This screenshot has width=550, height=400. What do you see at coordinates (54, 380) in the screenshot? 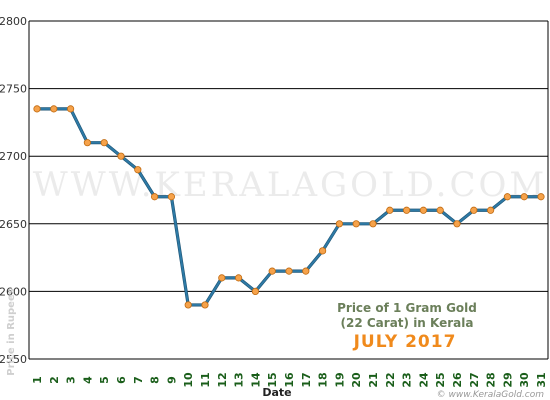
I see `x-tick-label: 2` at bounding box center [54, 380].